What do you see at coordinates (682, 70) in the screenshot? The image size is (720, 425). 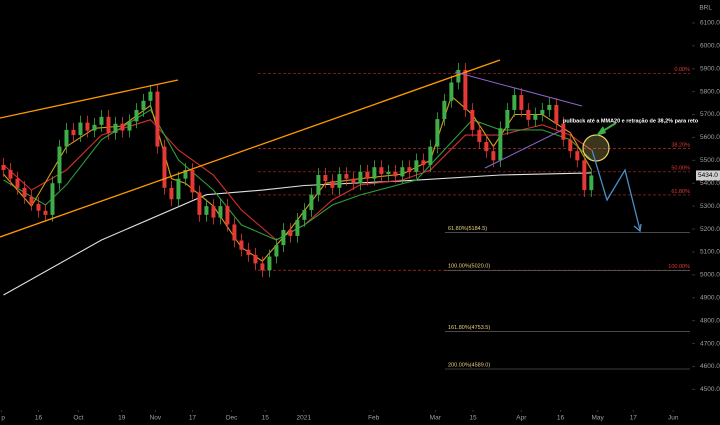 I see `fib-label: 0.00%` at bounding box center [682, 70].